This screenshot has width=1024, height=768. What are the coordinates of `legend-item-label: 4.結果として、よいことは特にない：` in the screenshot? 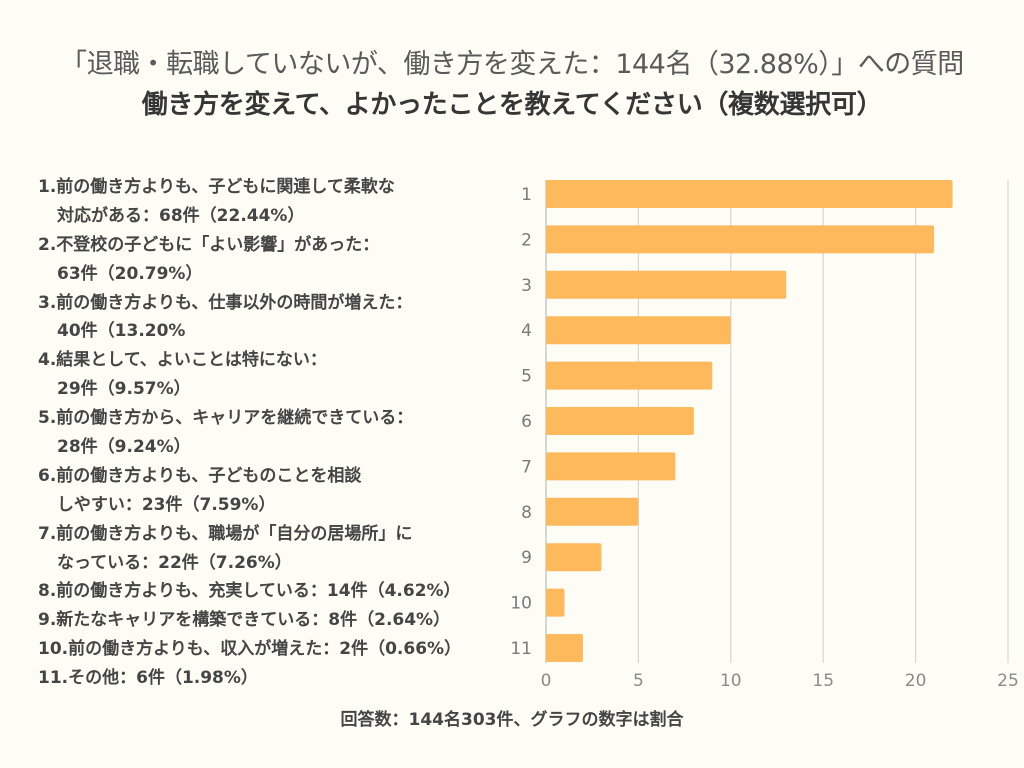 It's located at (182, 360).